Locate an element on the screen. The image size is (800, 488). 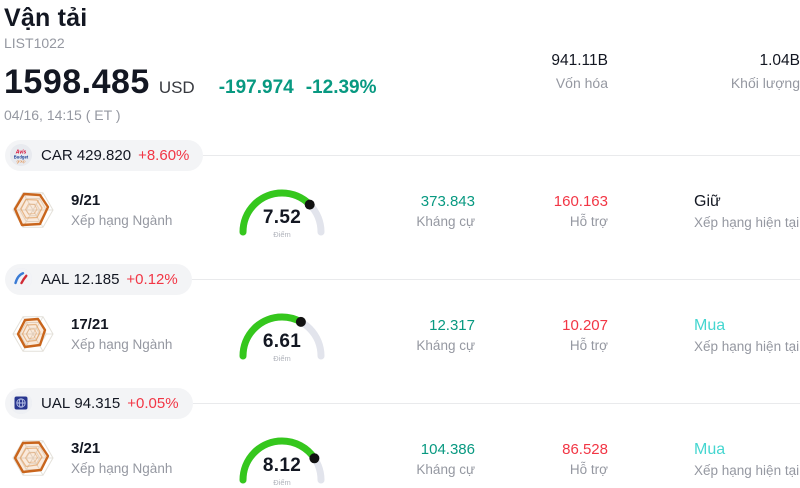
page-title: Vận tải is located at coordinates (46, 18).